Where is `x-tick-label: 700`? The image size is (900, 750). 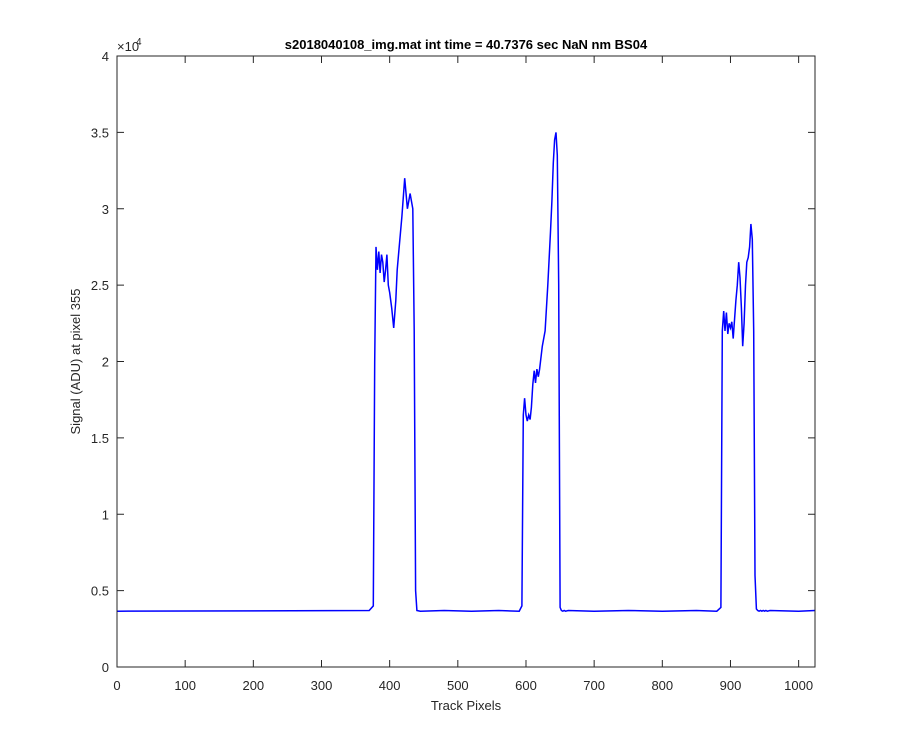
x-tick-label: 700 is located at coordinates (594, 685).